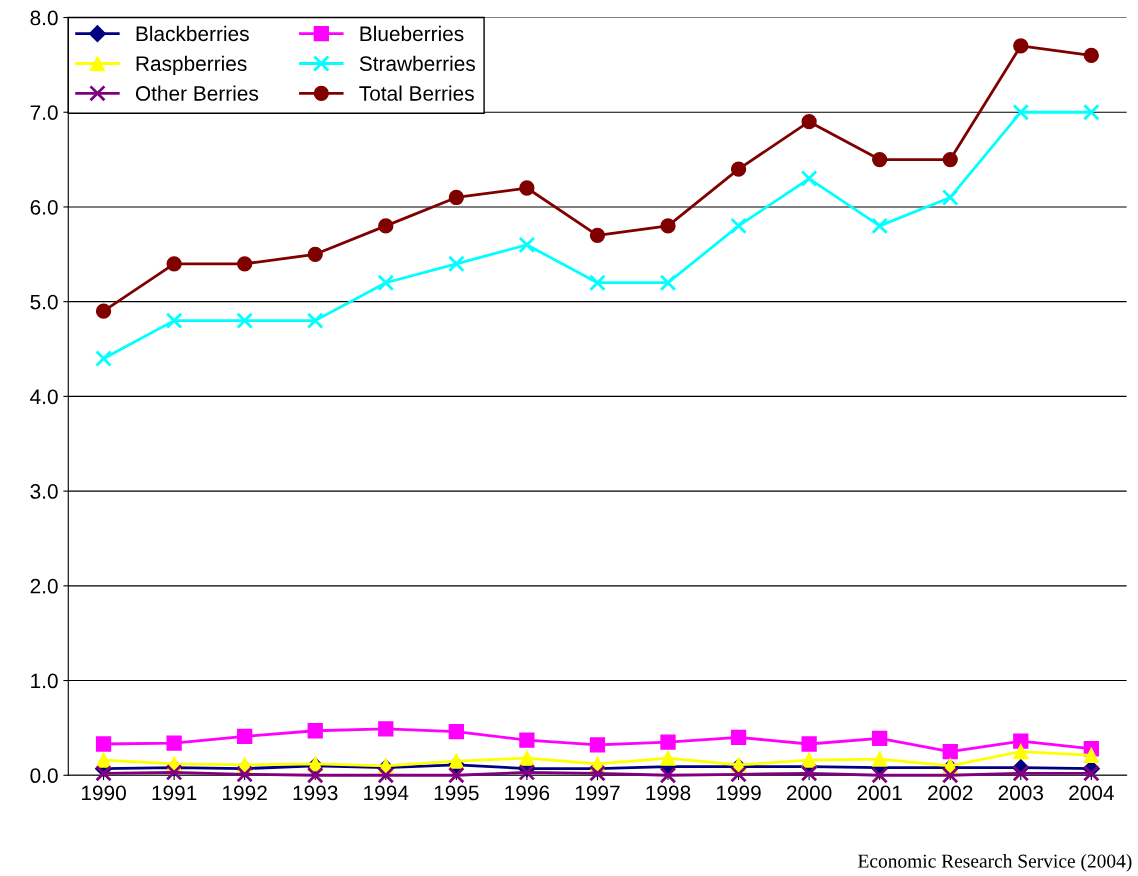  I want to click on text: Economic Research Service (2004), so click(995, 862).